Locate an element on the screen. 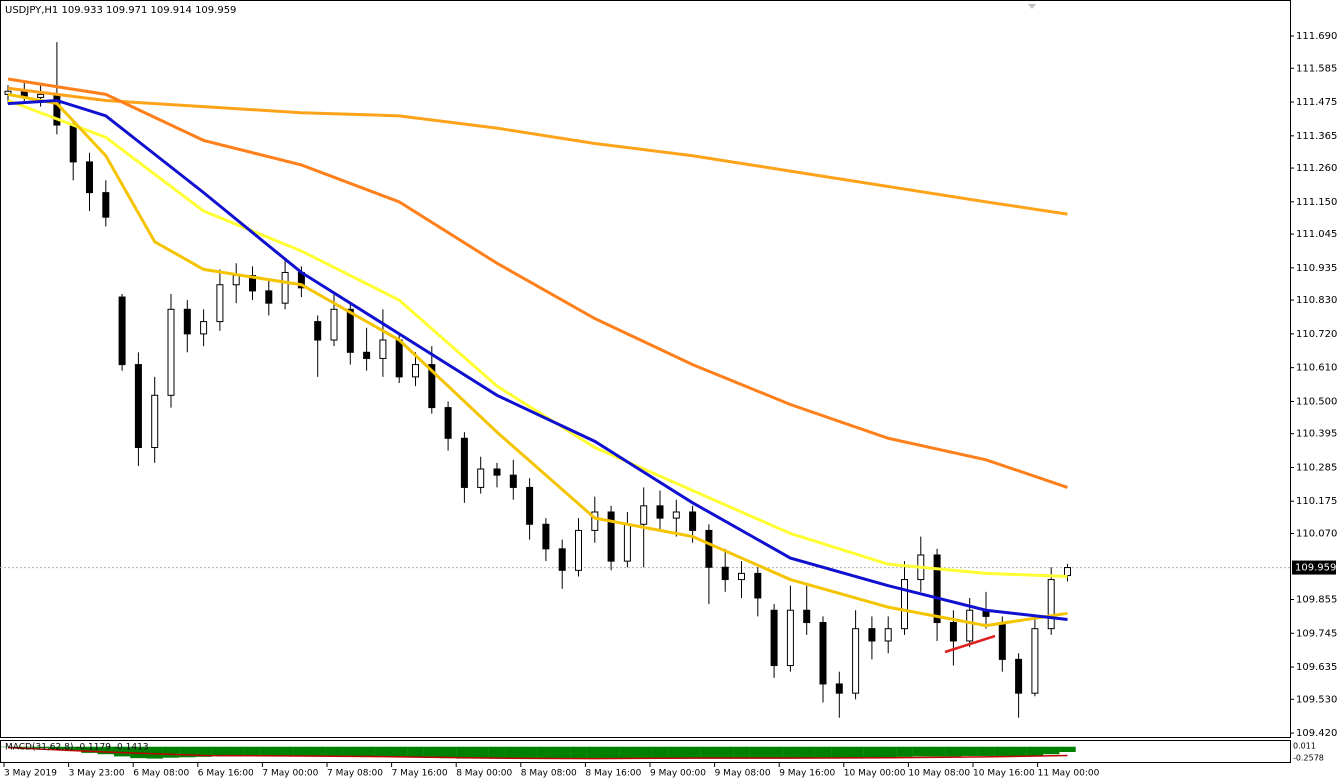  y-tick-label: 111.045 is located at coordinates (1316, 234).